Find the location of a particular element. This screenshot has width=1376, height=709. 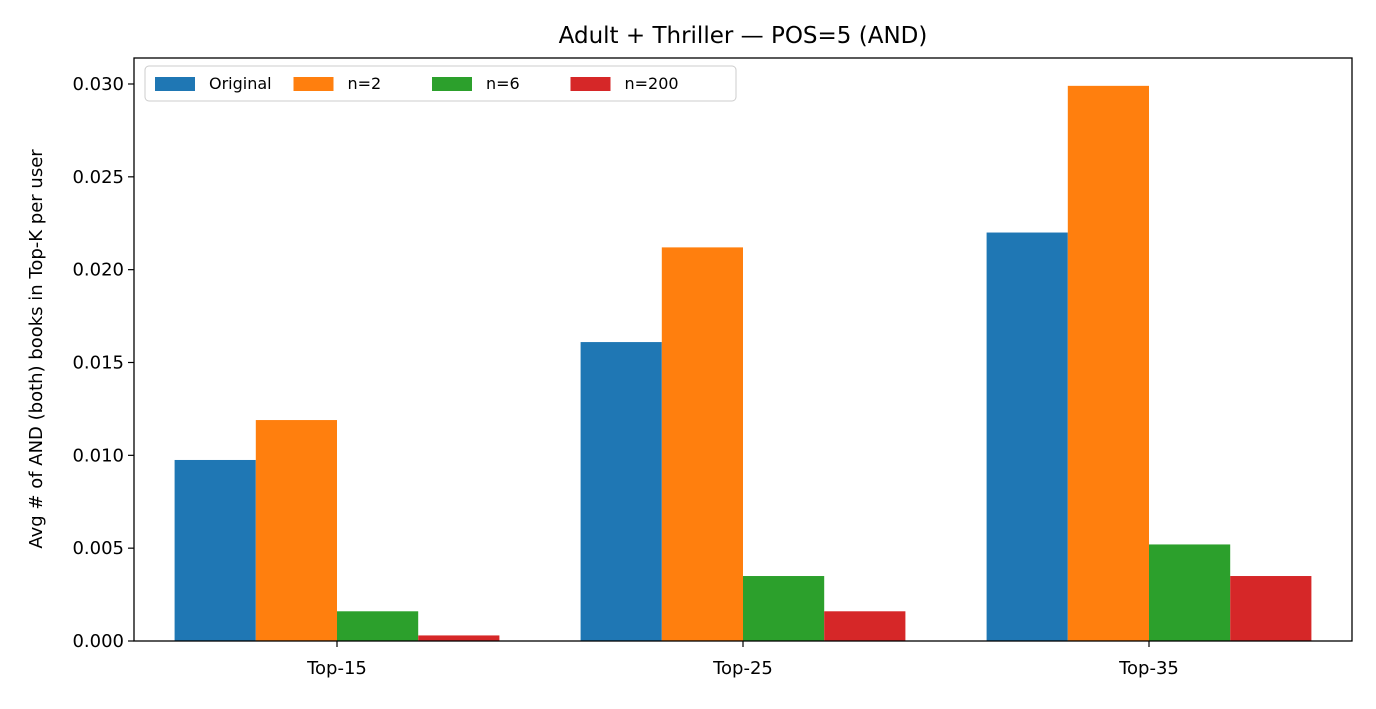

chart-title: Adult + Thriller — POS=5 (AND) is located at coordinates (743, 36).